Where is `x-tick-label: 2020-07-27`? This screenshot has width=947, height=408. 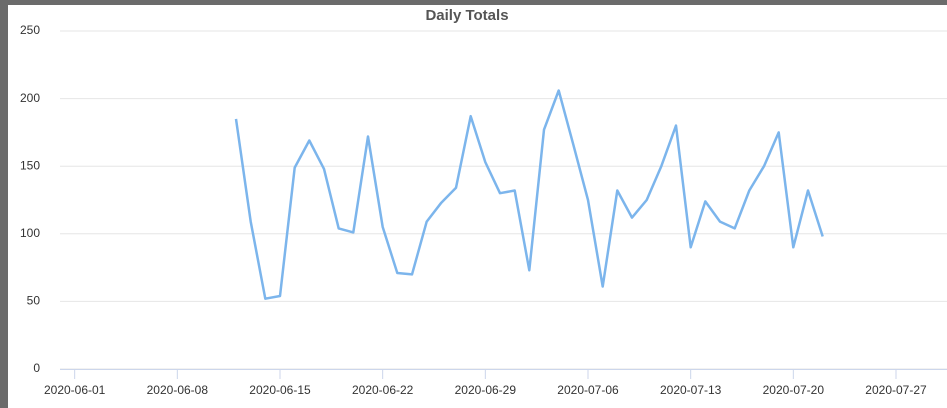
x-tick-label: 2020-07-27 is located at coordinates (896, 390).